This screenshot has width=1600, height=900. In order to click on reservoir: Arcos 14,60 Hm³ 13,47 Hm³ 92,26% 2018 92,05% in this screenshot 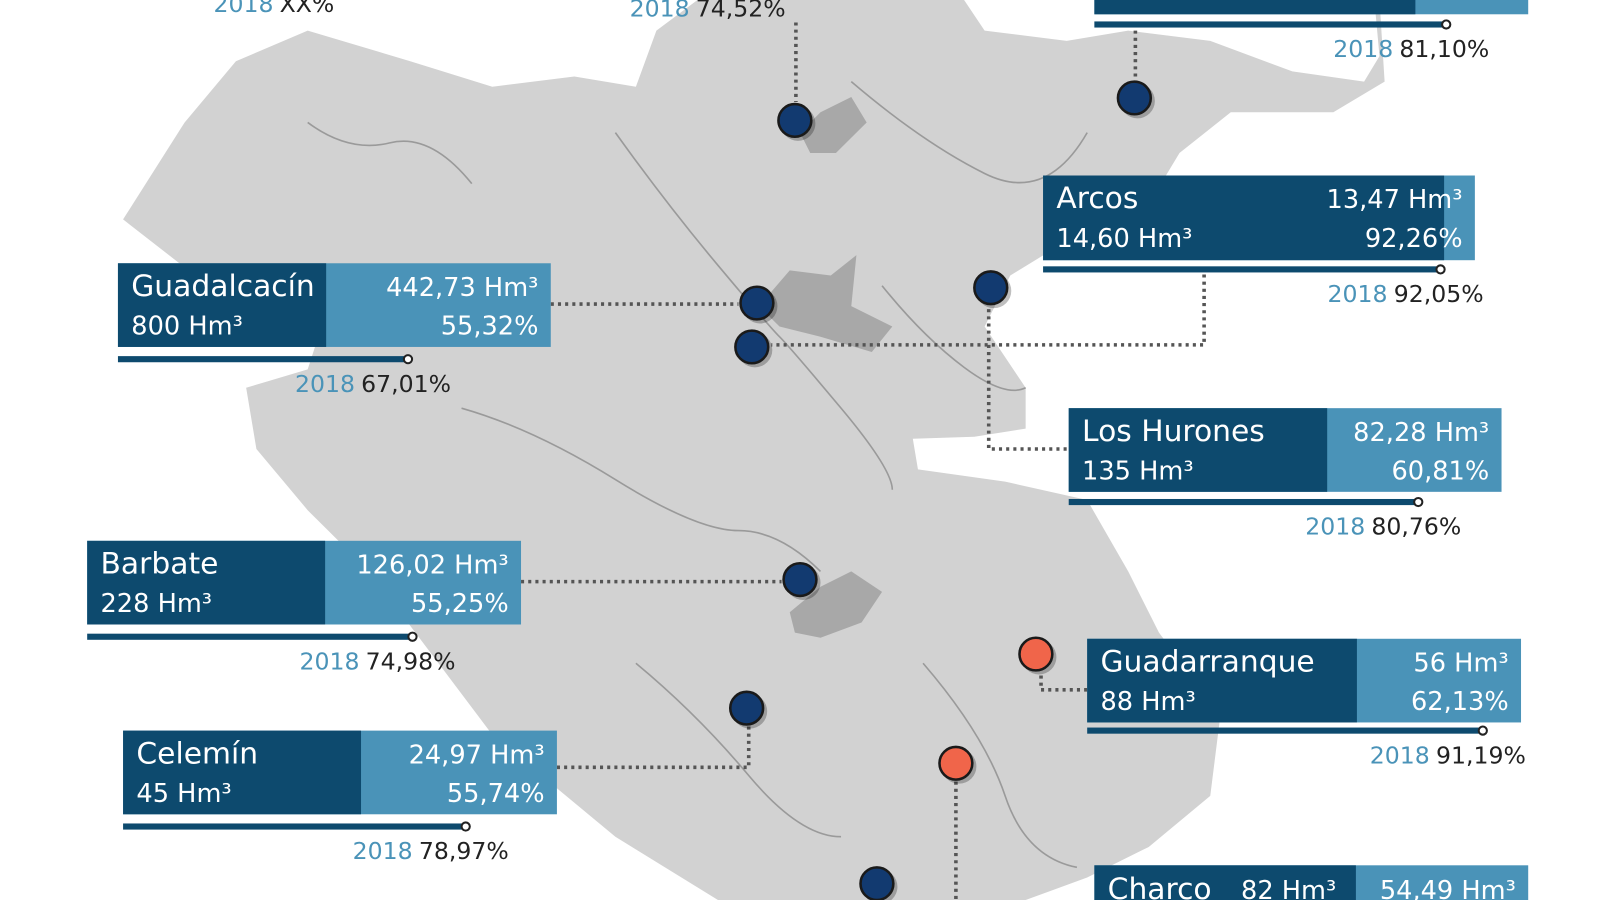, I will do `click(1109, 271)`.